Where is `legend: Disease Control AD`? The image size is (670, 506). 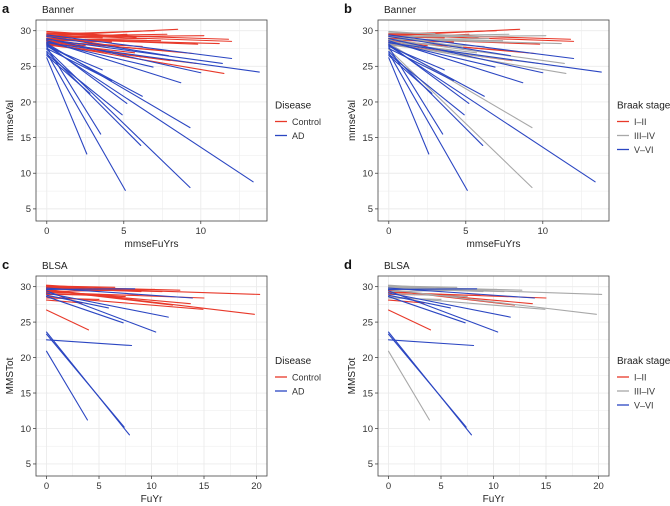
legend: Disease Control AD is located at coordinates (298, 376).